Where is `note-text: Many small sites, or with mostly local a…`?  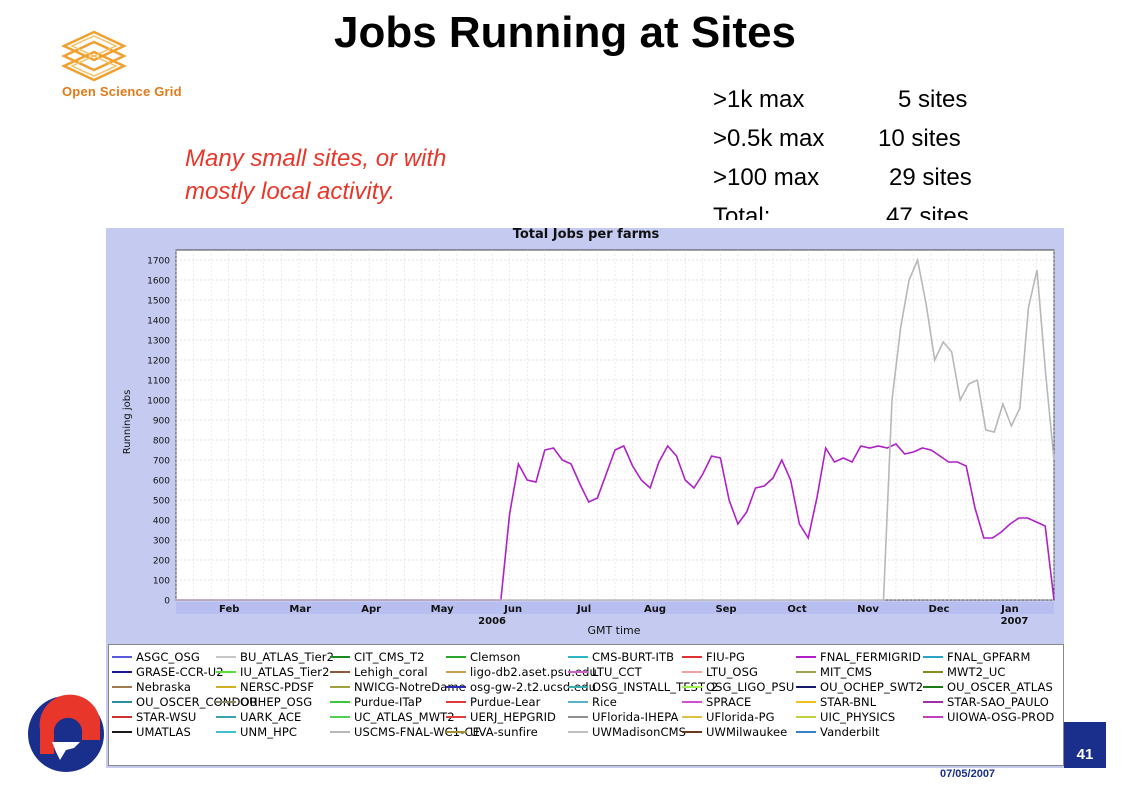 note-text: Many small sites, or with mostly local a… is located at coordinates (375, 175).